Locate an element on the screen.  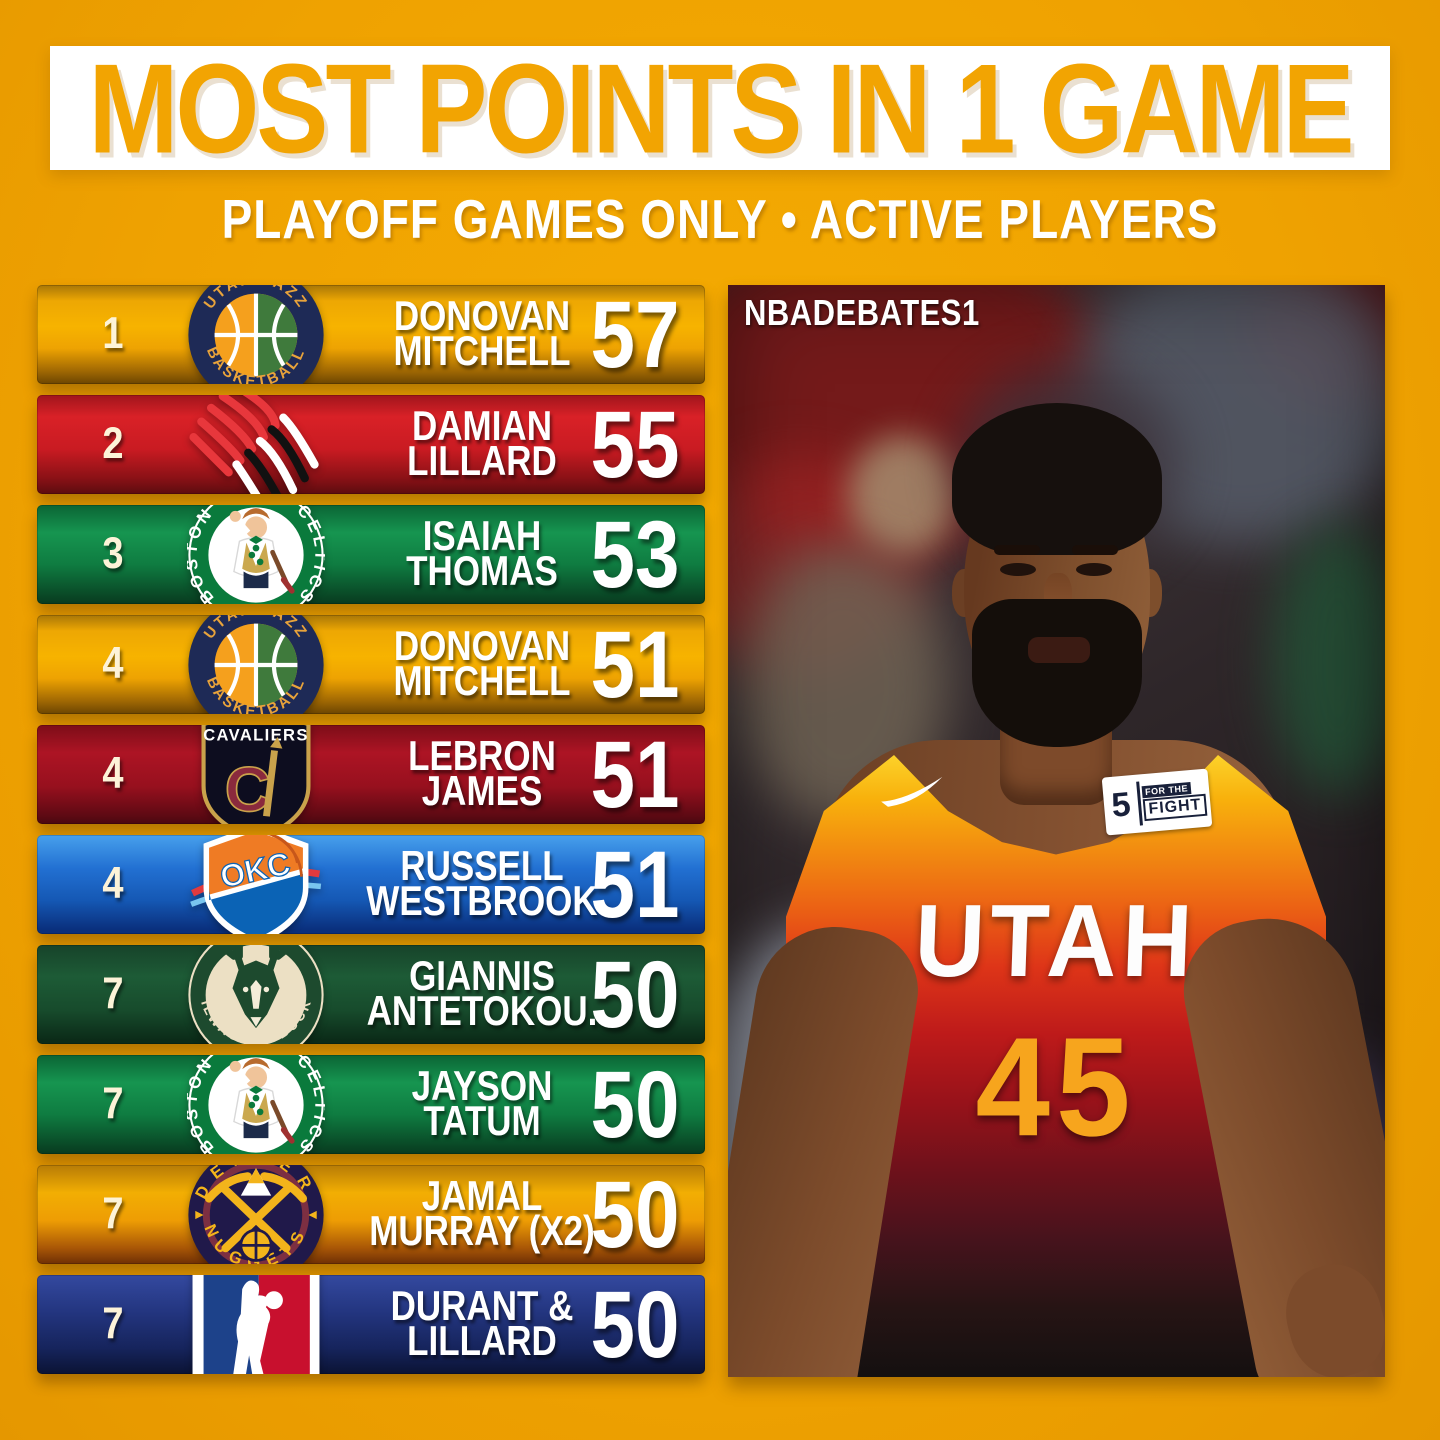
nba-logo-icon is located at coordinates (256, 1324).